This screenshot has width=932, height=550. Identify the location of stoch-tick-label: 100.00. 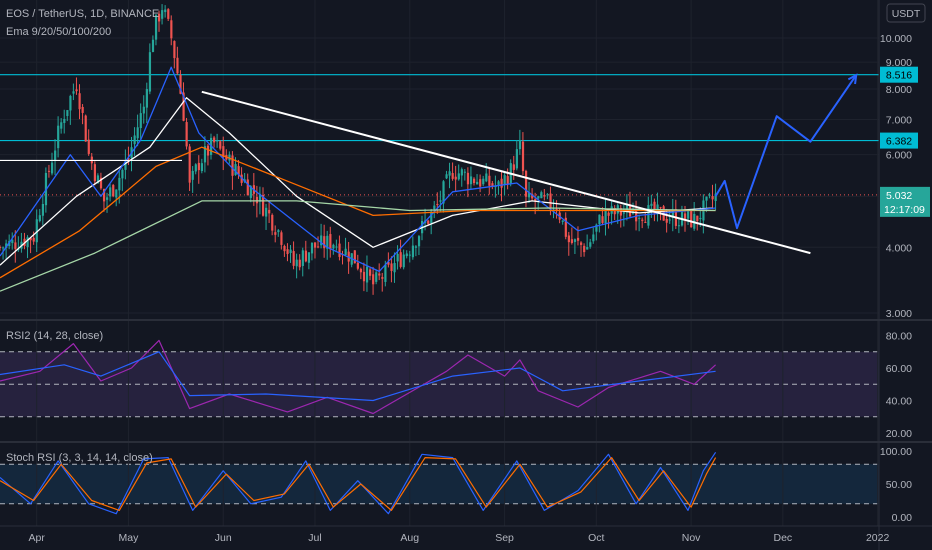
(896, 452).